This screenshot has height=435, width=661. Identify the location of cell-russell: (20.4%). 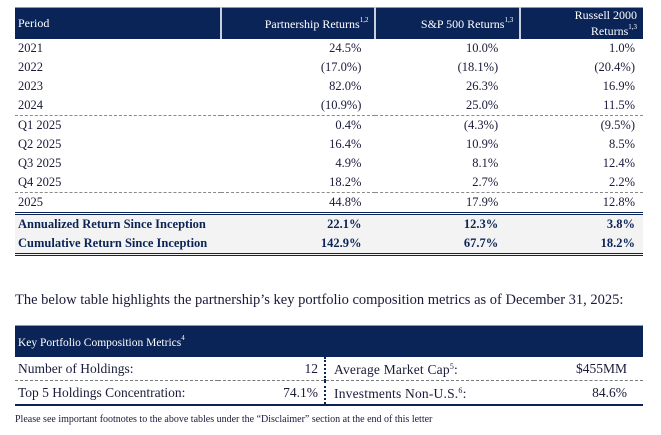
(614, 67).